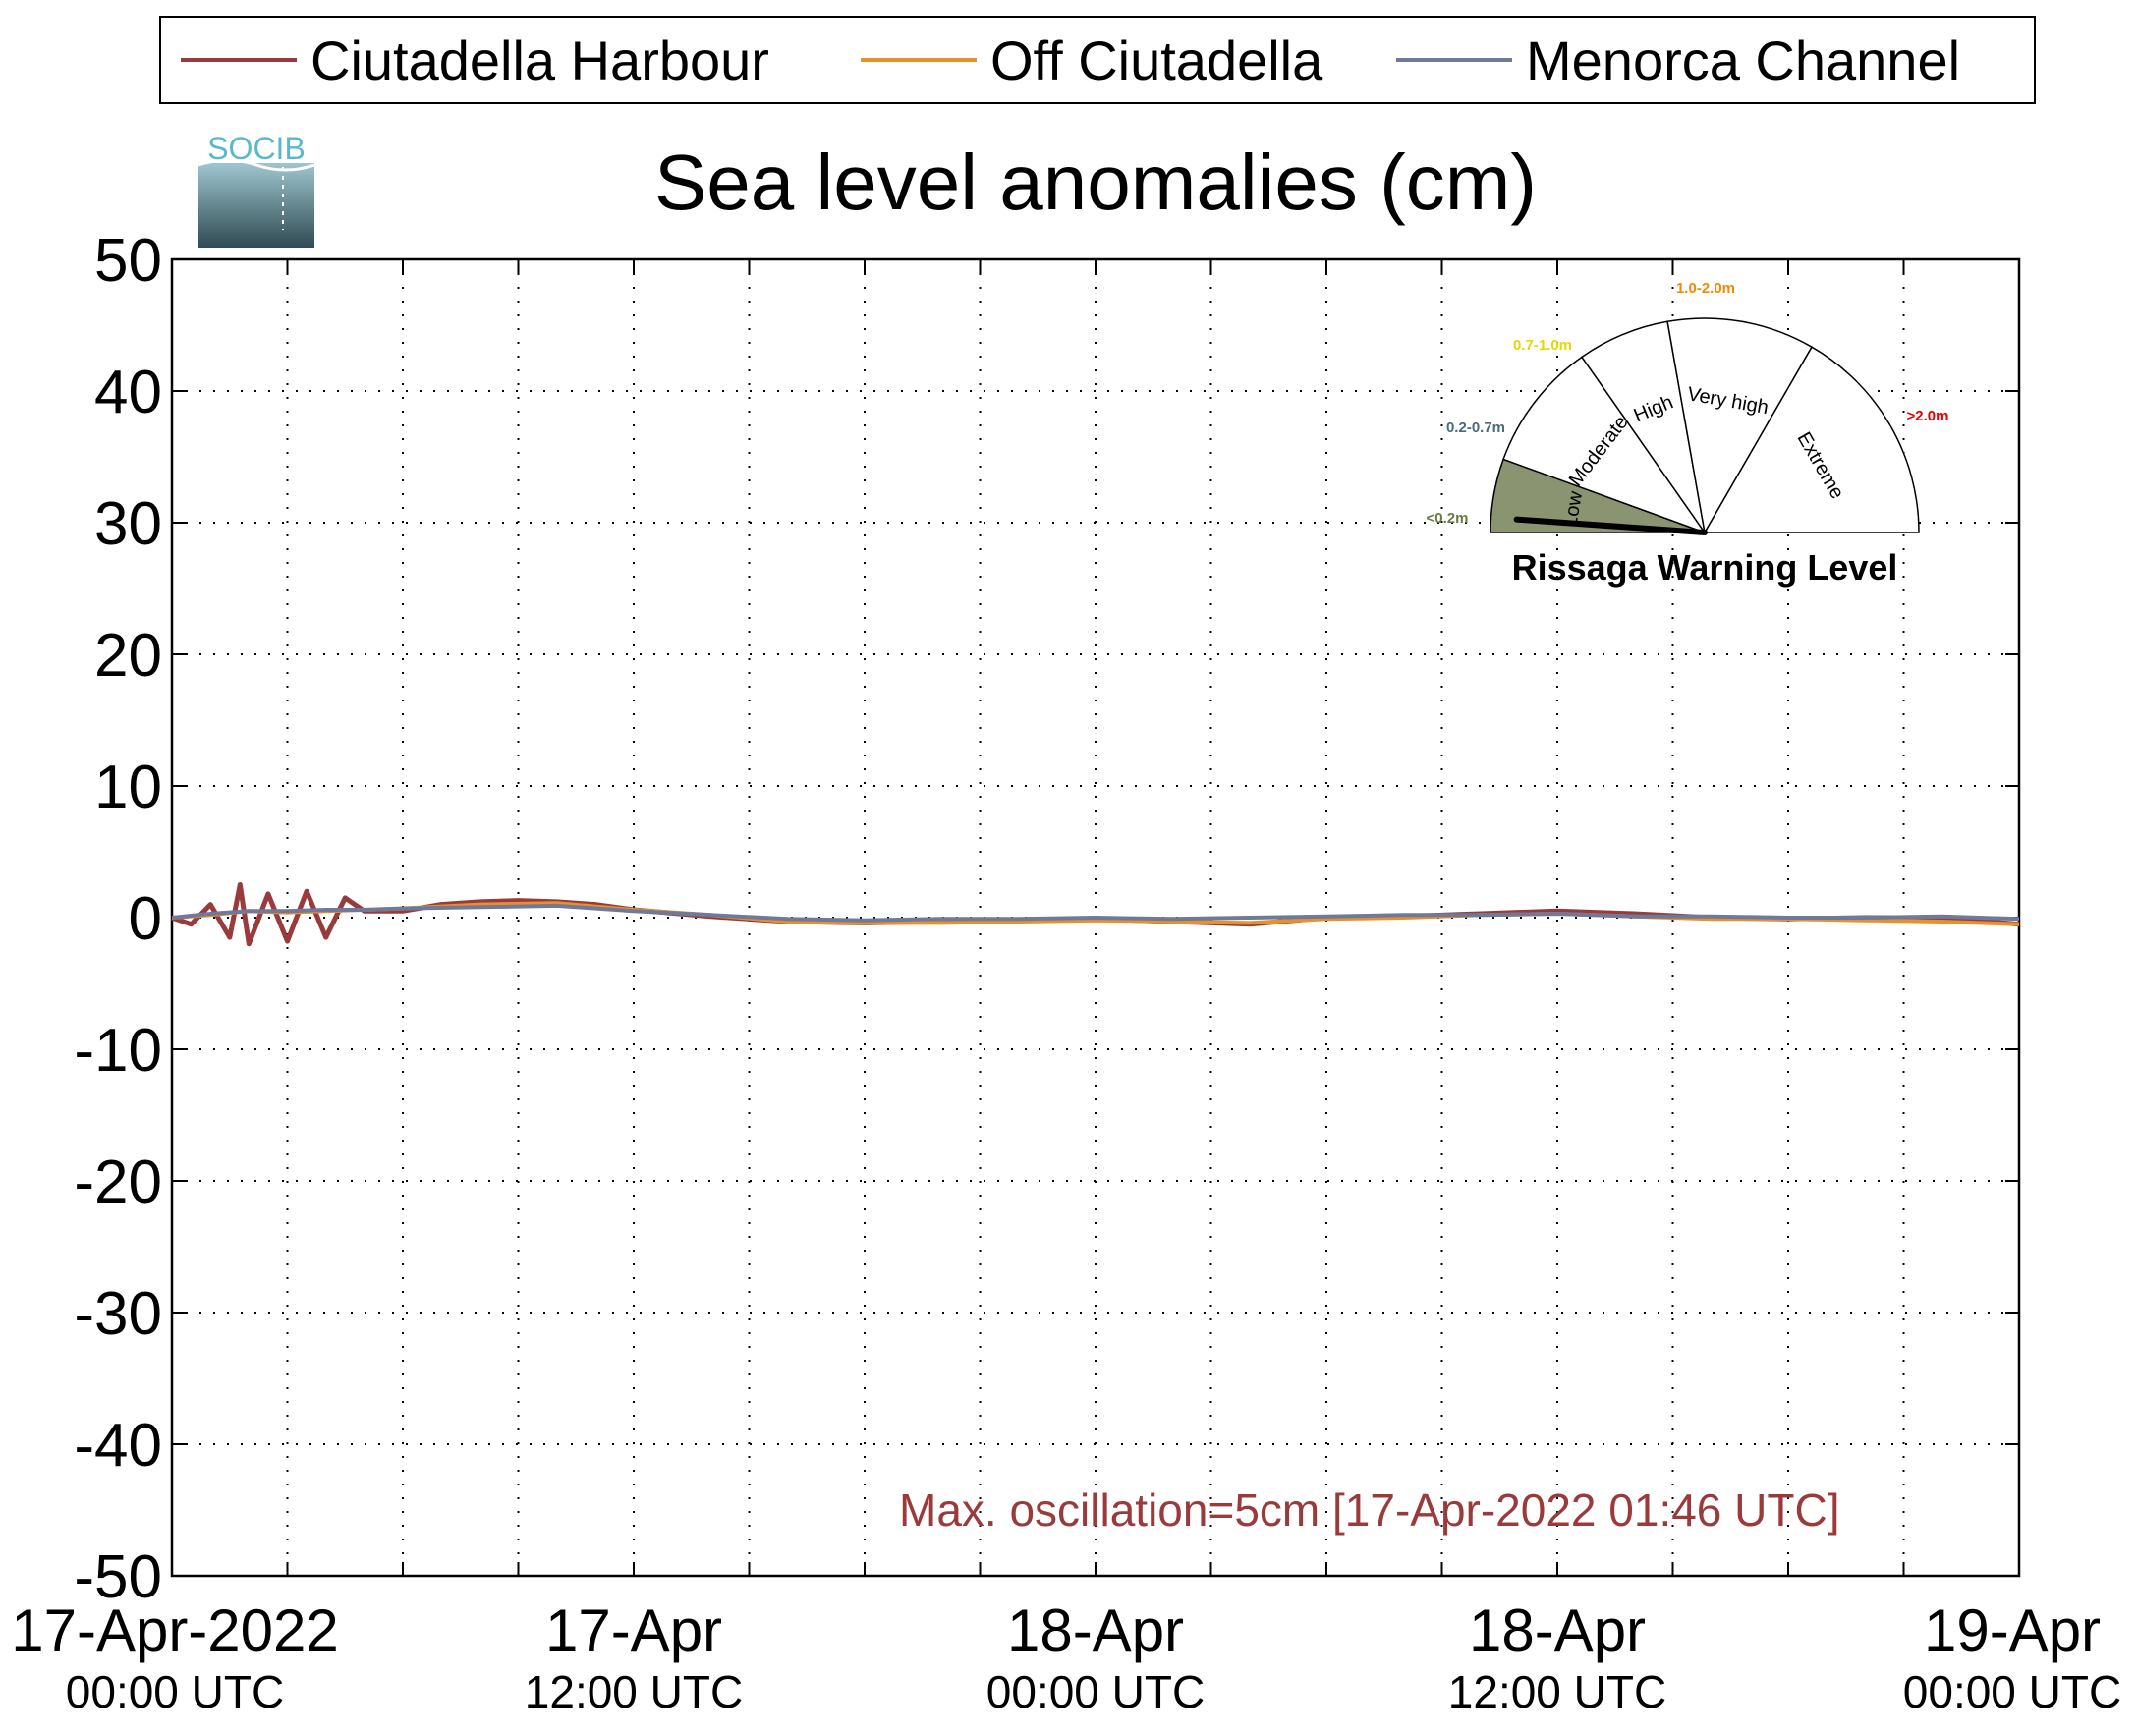 The height and width of the screenshot is (1736, 2137). I want to click on data-series, so click(1095, 914).